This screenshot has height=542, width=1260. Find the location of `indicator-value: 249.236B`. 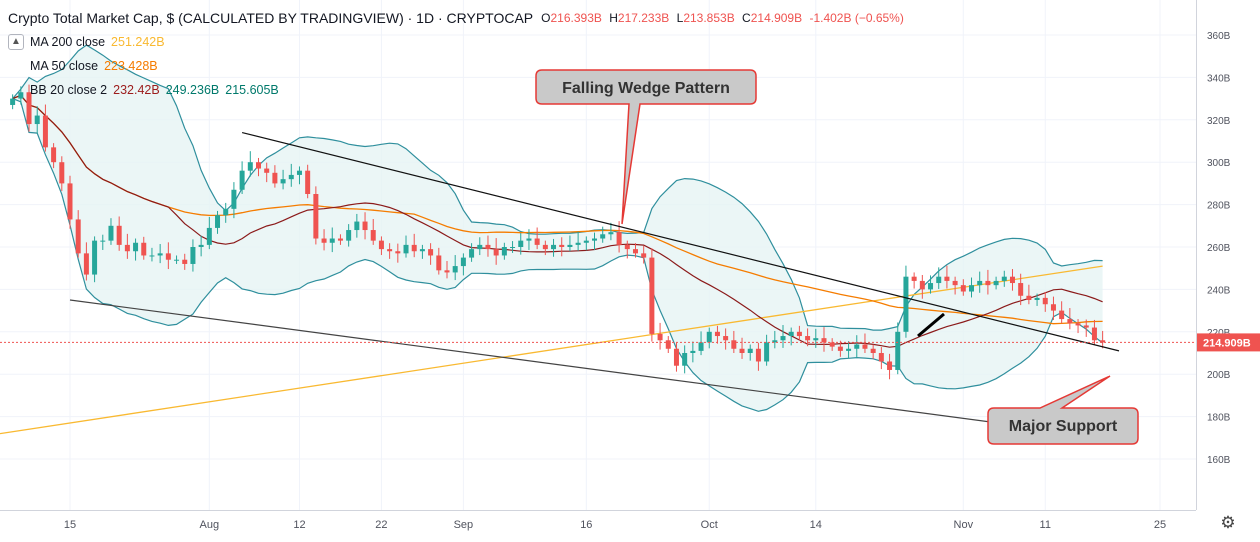

indicator-value: 249.236B is located at coordinates (192, 90).